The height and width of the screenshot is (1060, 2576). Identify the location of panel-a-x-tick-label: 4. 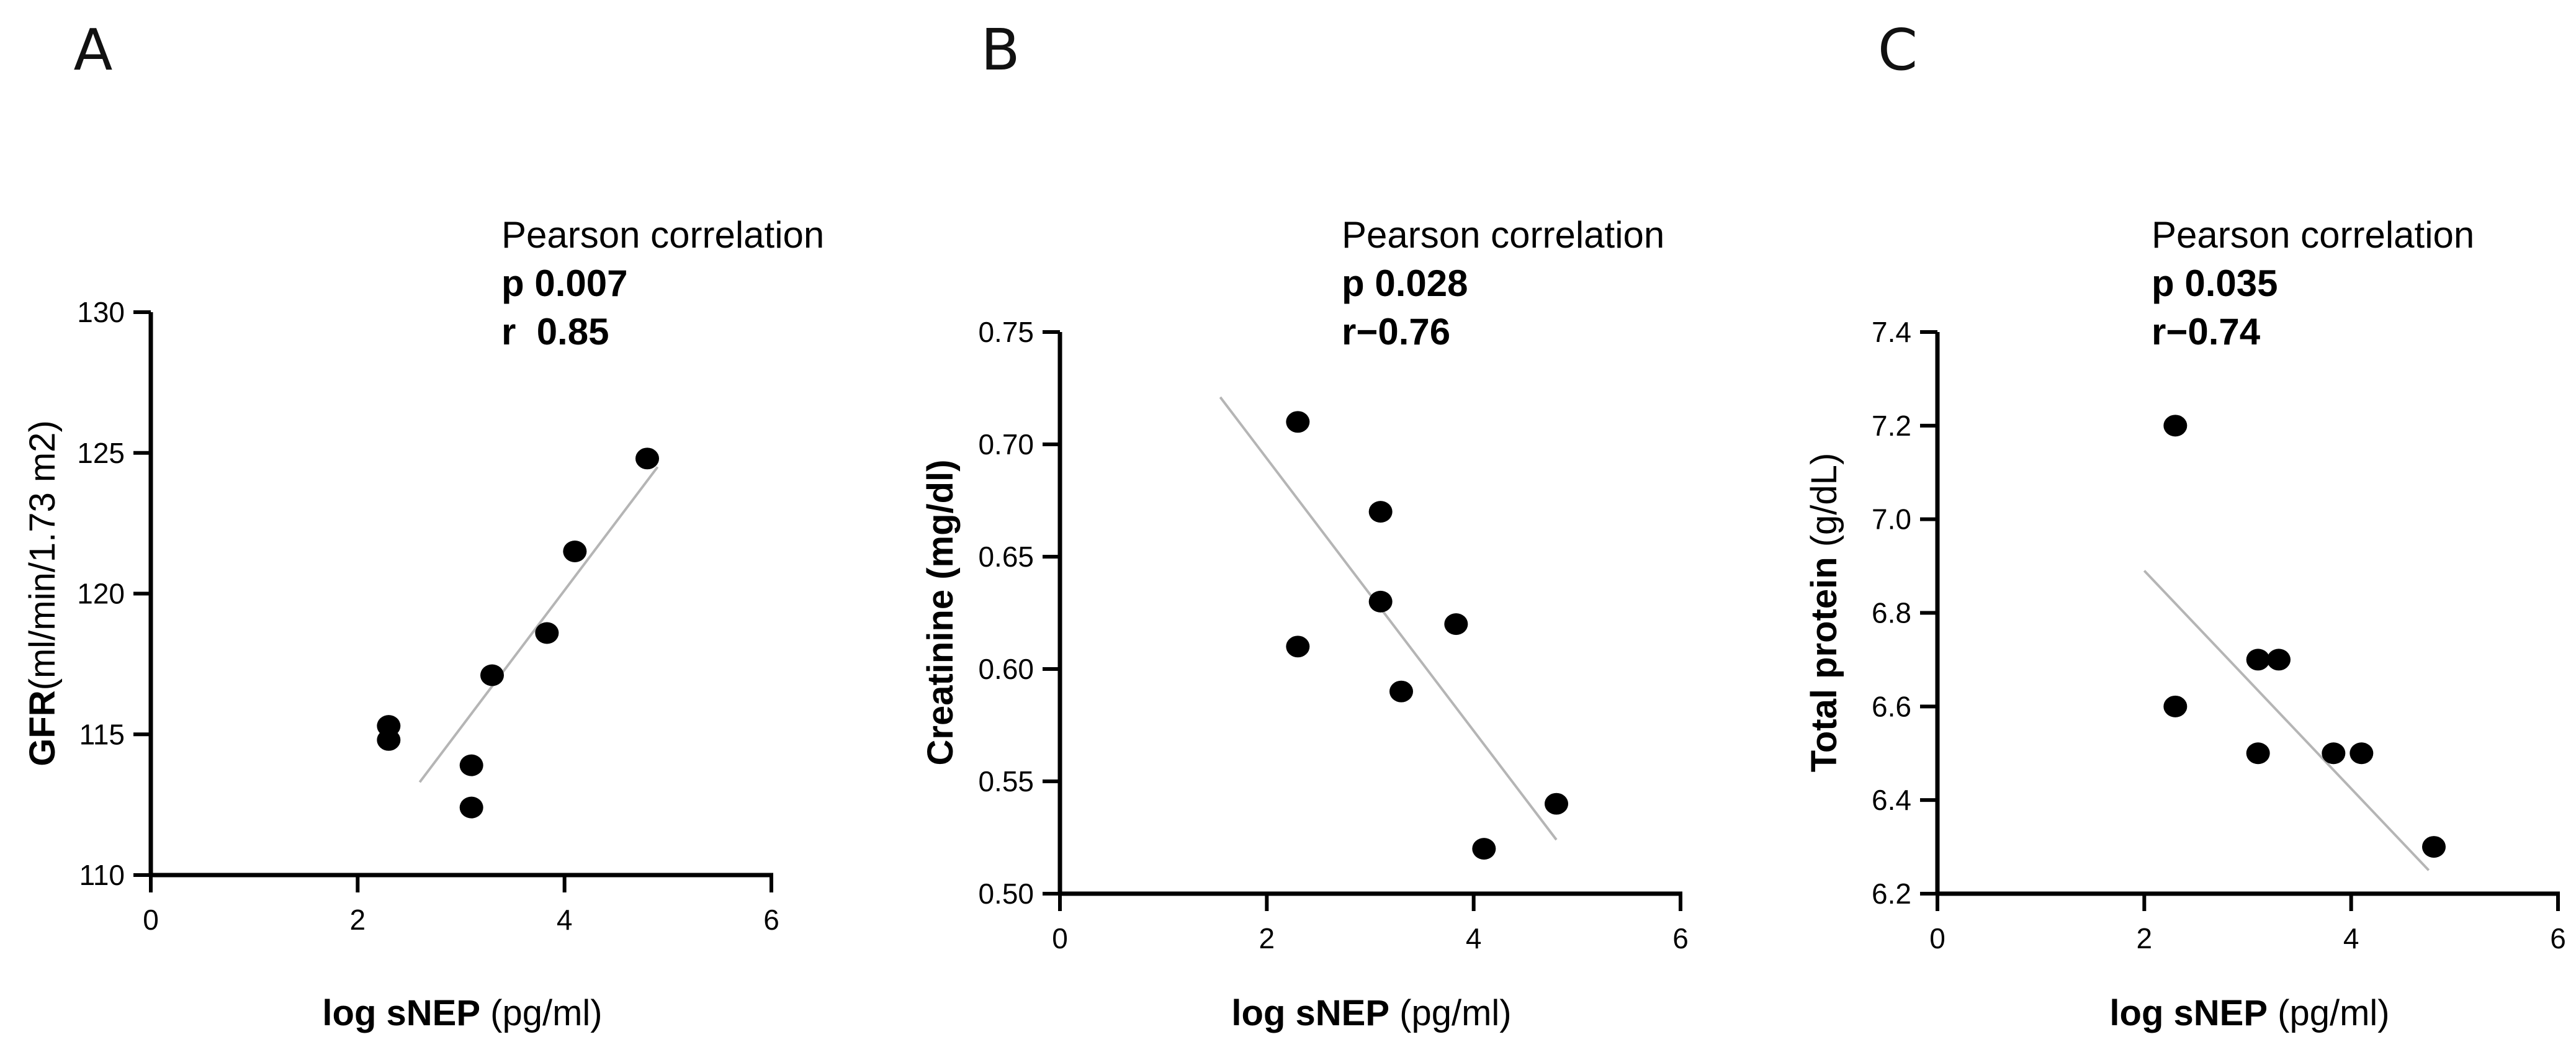
(565, 920).